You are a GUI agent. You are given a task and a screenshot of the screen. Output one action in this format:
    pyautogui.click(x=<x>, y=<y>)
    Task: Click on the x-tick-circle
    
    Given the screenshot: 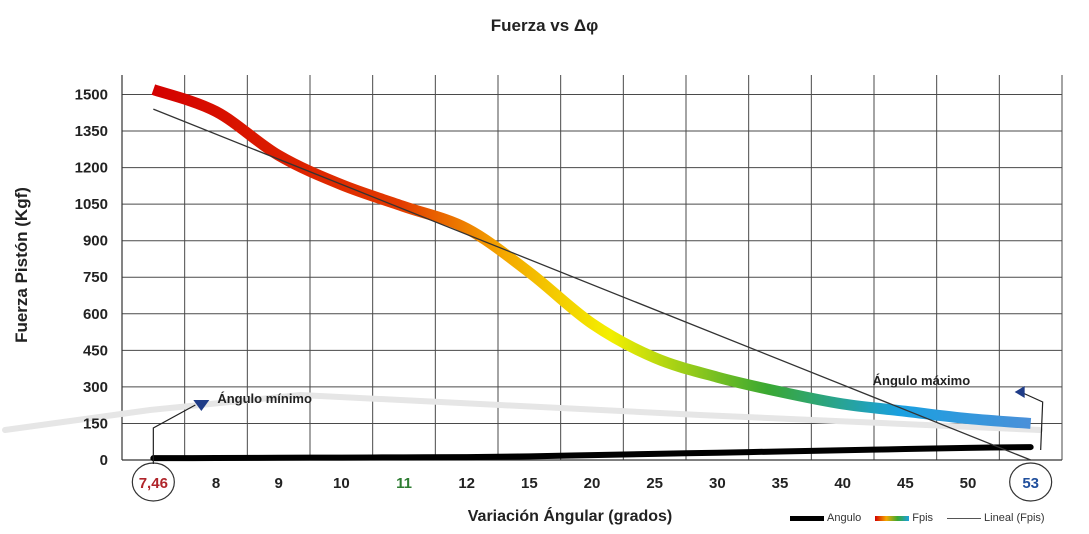 What is the action you would take?
    pyautogui.click(x=1031, y=482)
    